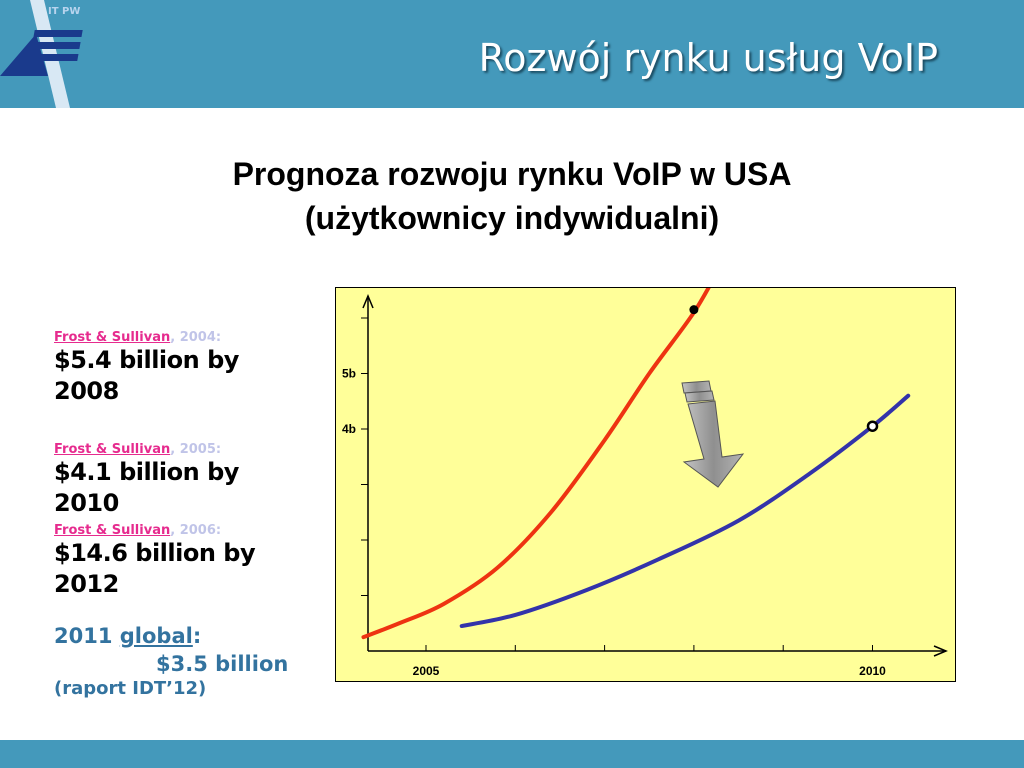 The height and width of the screenshot is (768, 1024). What do you see at coordinates (86, 391) in the screenshot?
I see `forecast-value-line2: 2008` at bounding box center [86, 391].